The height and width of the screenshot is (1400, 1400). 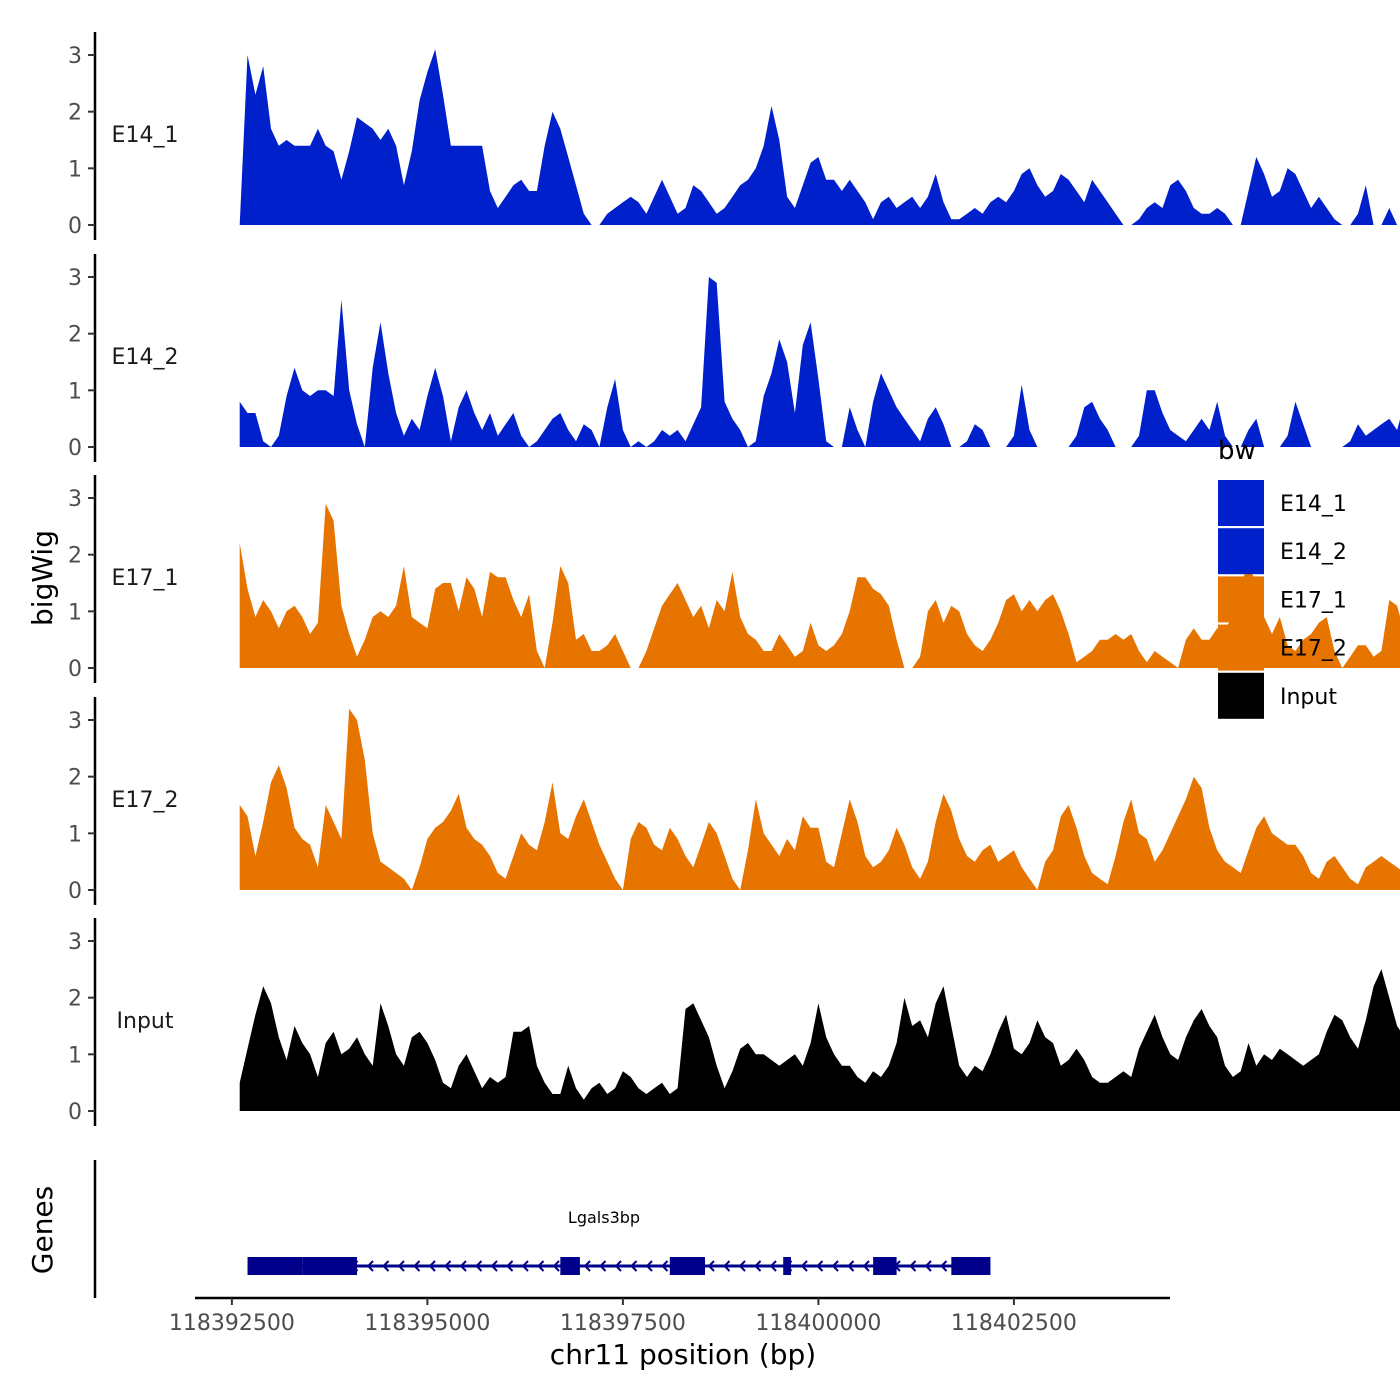 What do you see at coordinates (683, 1354) in the screenshot?
I see `x-axis-title: chr11 position (bp)` at bounding box center [683, 1354].